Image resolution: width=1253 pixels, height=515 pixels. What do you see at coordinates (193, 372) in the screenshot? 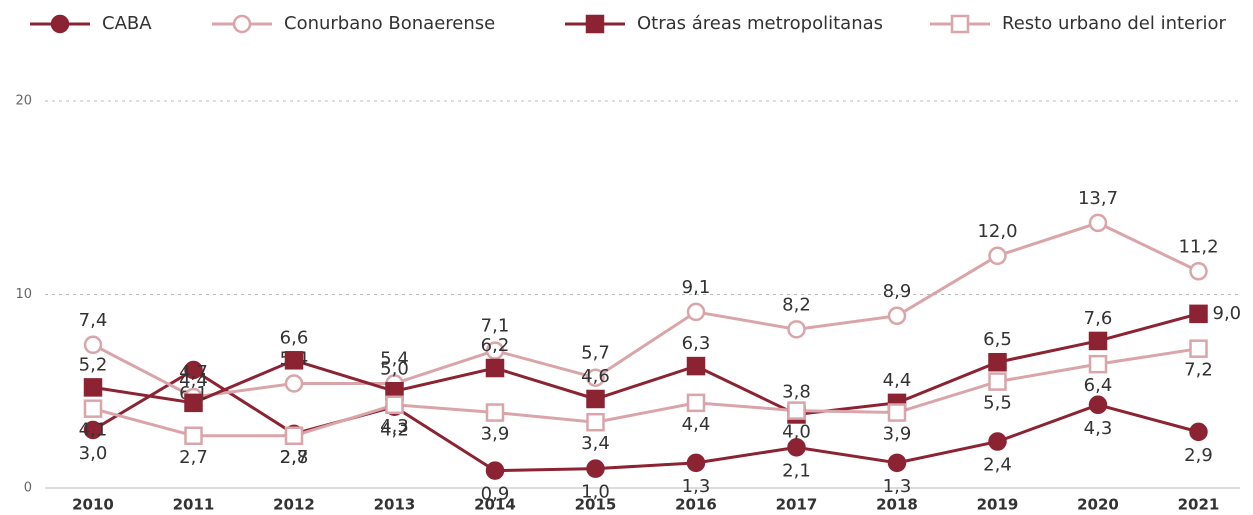
I see `data-label: 4,7` at bounding box center [193, 372].